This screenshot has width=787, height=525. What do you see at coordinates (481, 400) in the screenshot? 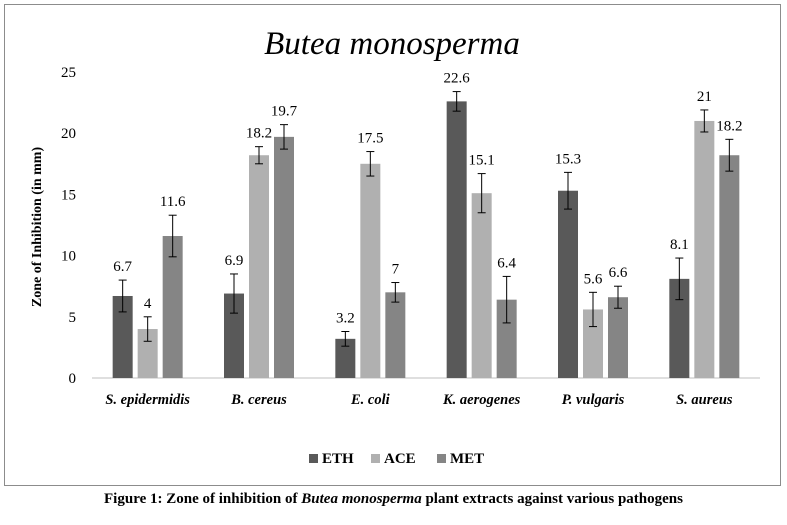
I see `x-category-label: K. aerogenes` at bounding box center [481, 400].